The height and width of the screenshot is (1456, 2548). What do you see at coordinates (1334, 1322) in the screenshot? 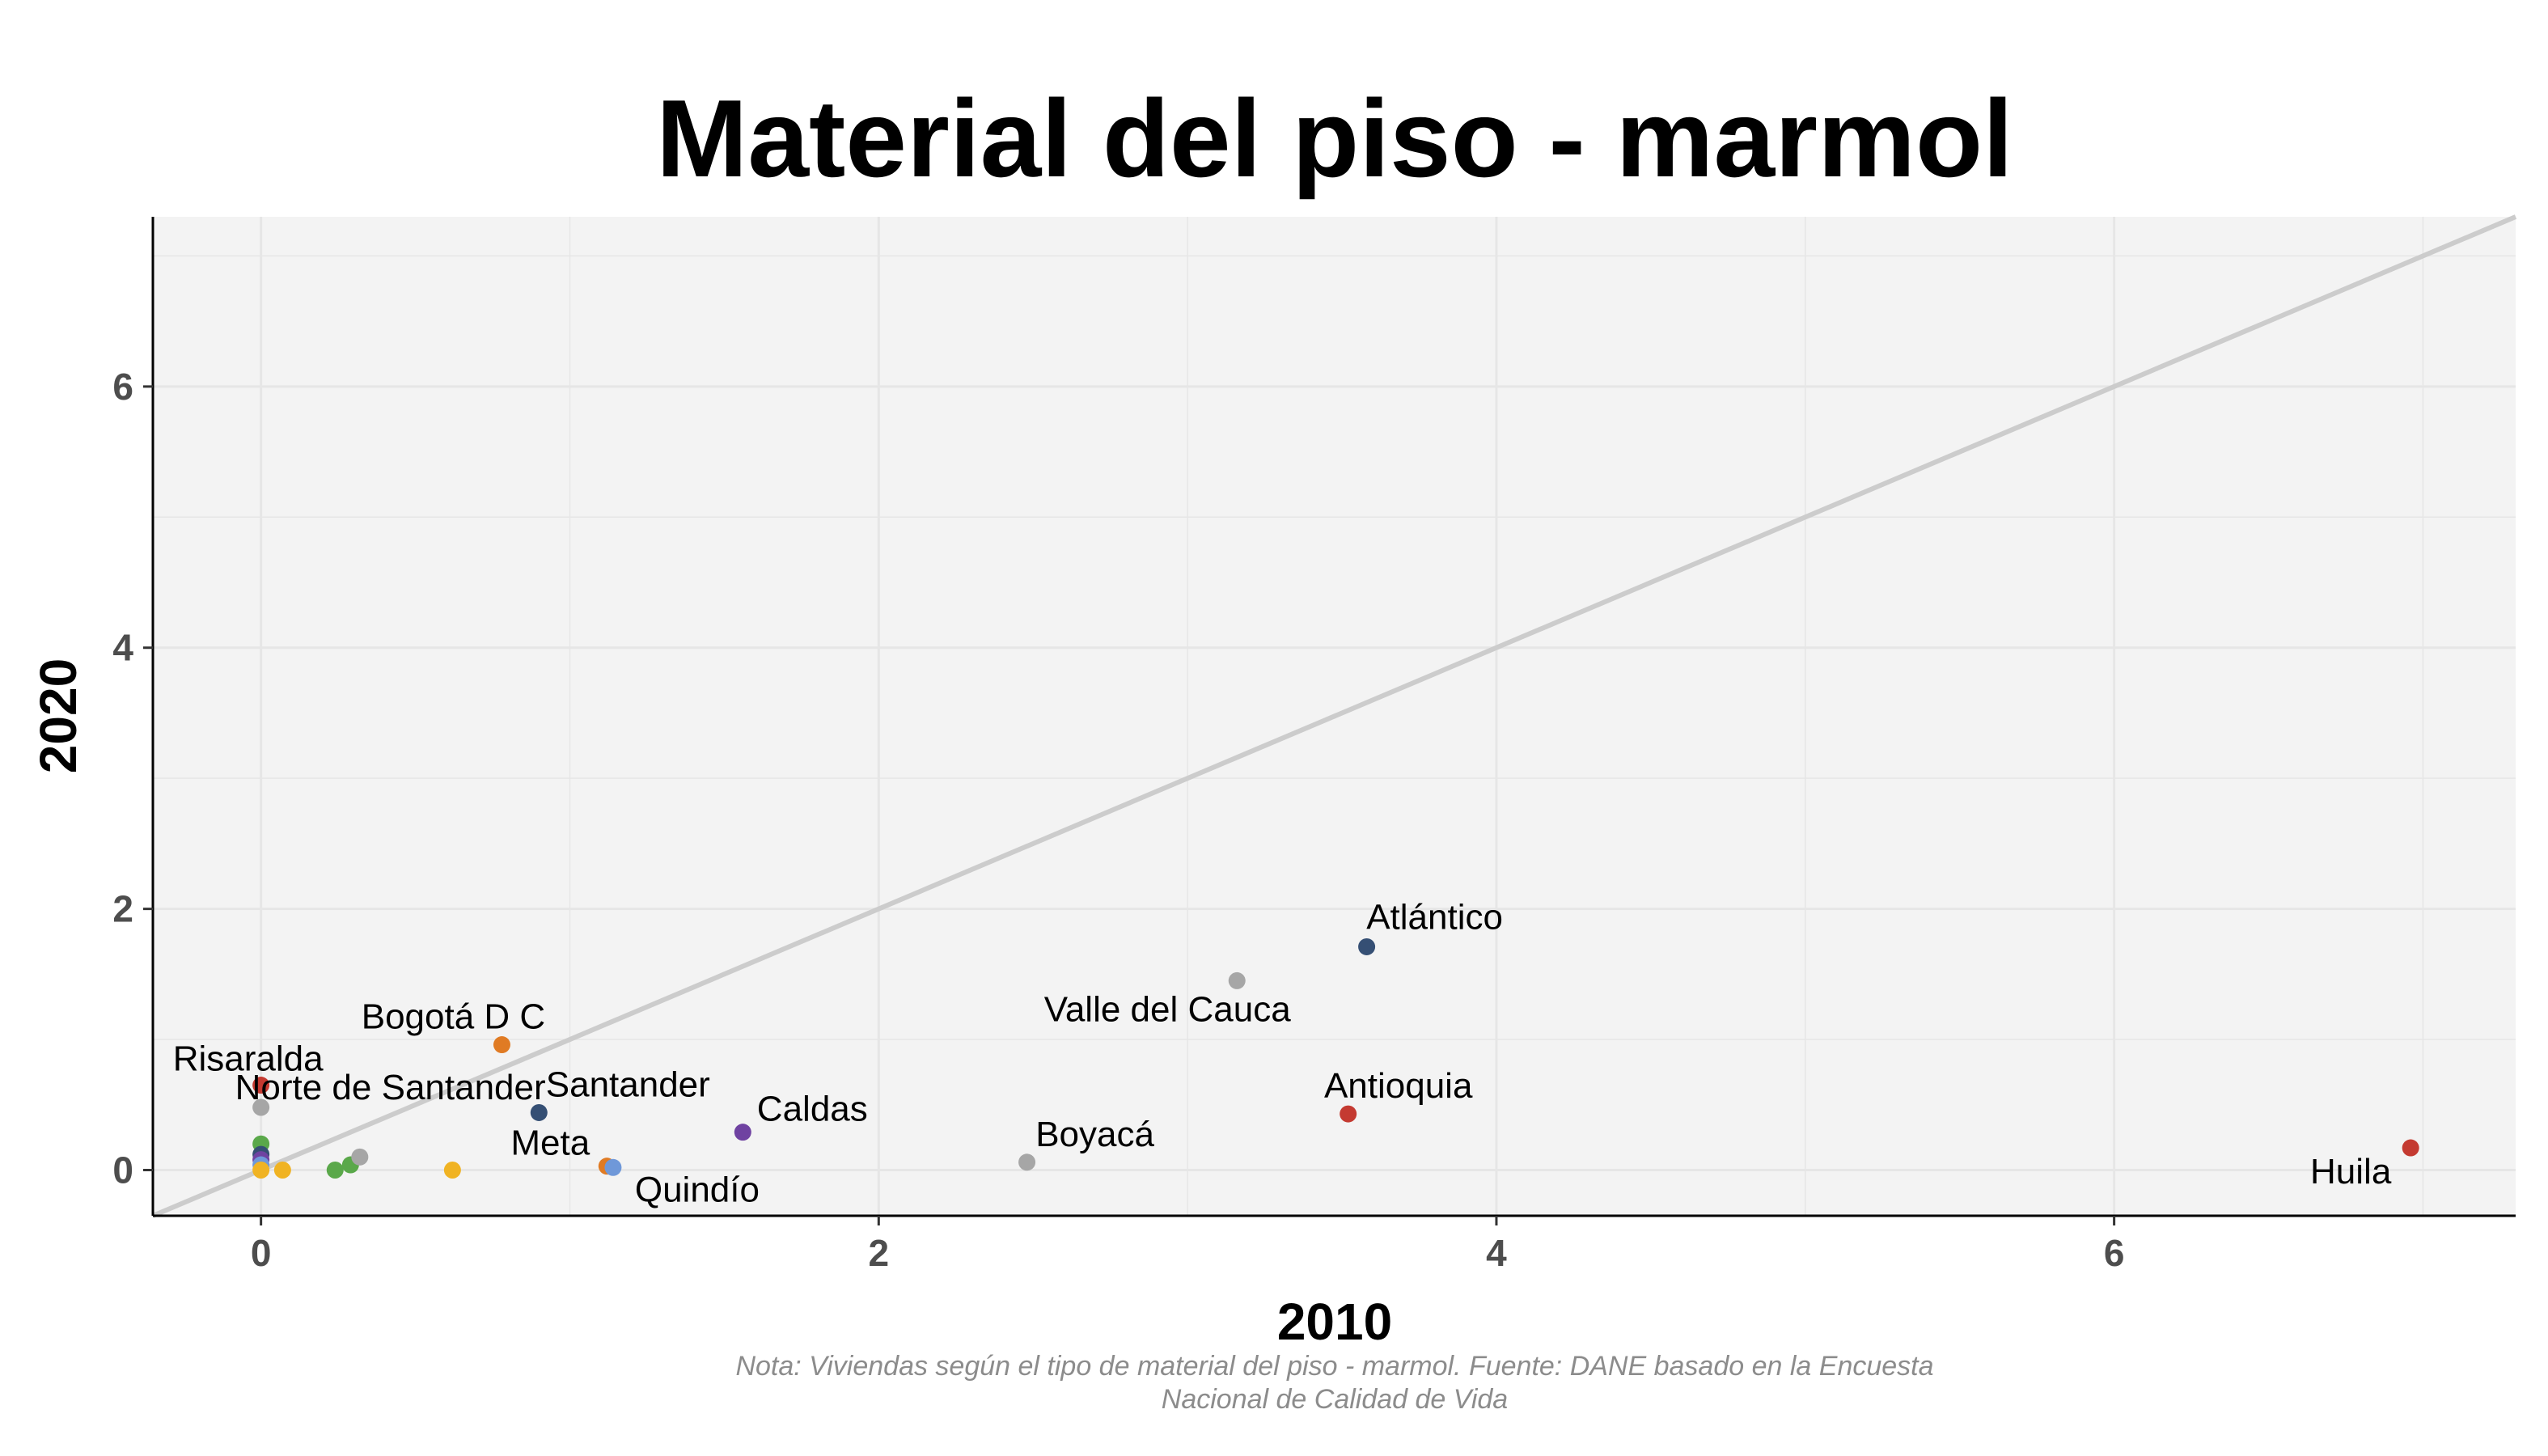
I see `x-axis-title: 2010` at bounding box center [1334, 1322].